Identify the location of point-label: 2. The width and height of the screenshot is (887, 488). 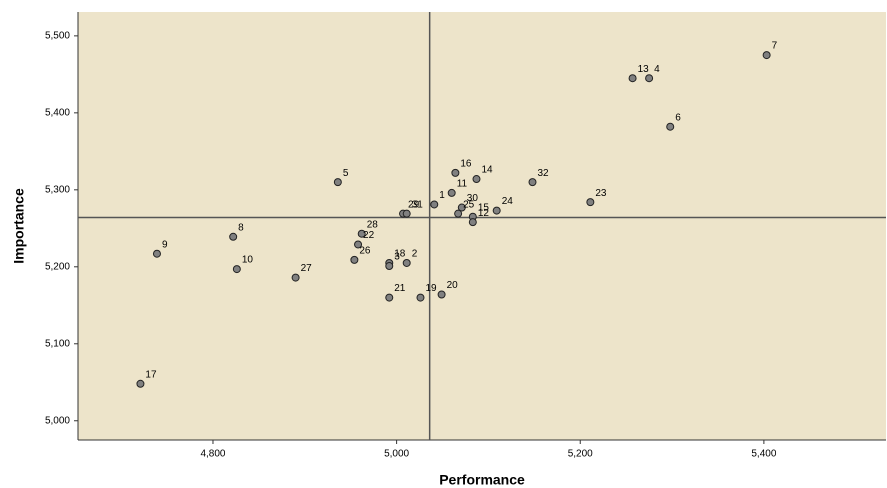
(415, 254).